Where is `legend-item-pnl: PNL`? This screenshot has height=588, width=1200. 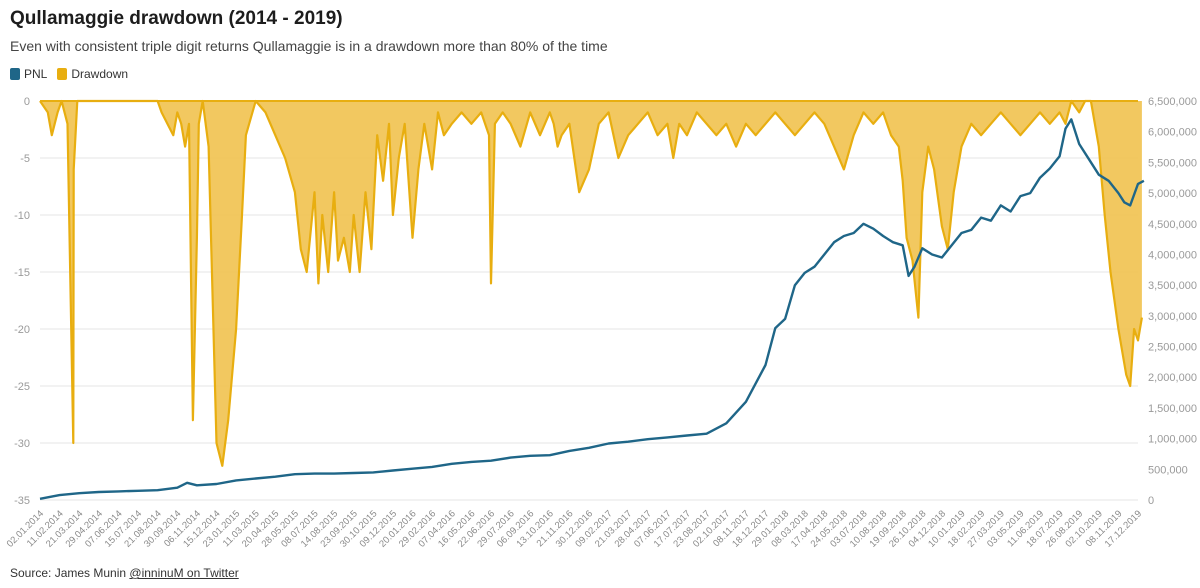 legend-item-pnl: PNL is located at coordinates (28, 74).